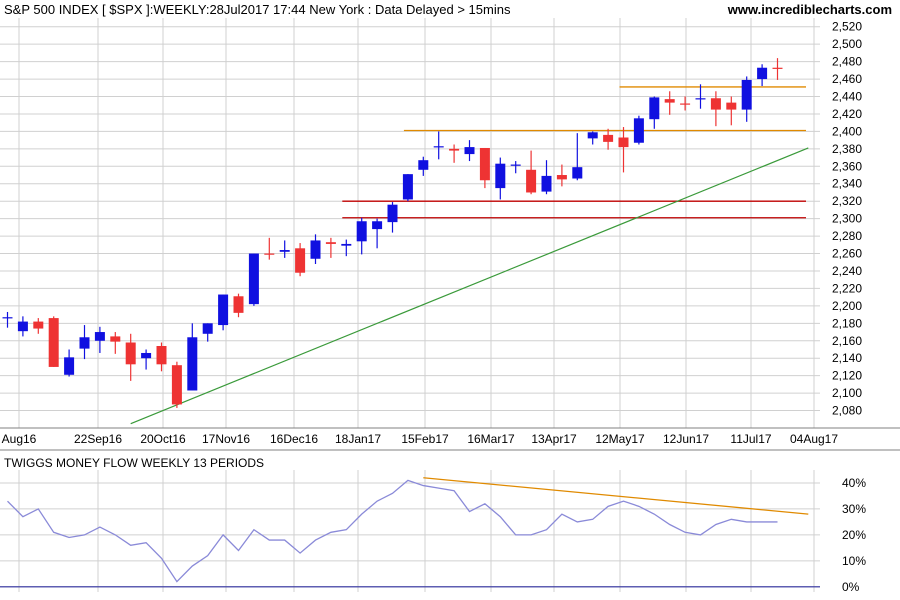  What do you see at coordinates (847, 376) in the screenshot?
I see `y-tick-label: 2,120` at bounding box center [847, 376].